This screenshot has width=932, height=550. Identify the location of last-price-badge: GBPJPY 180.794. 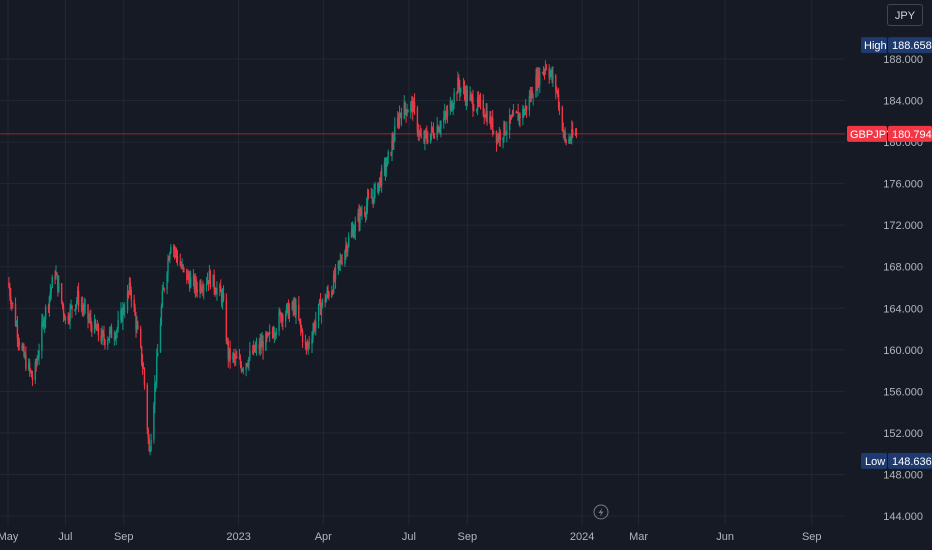
(889, 133).